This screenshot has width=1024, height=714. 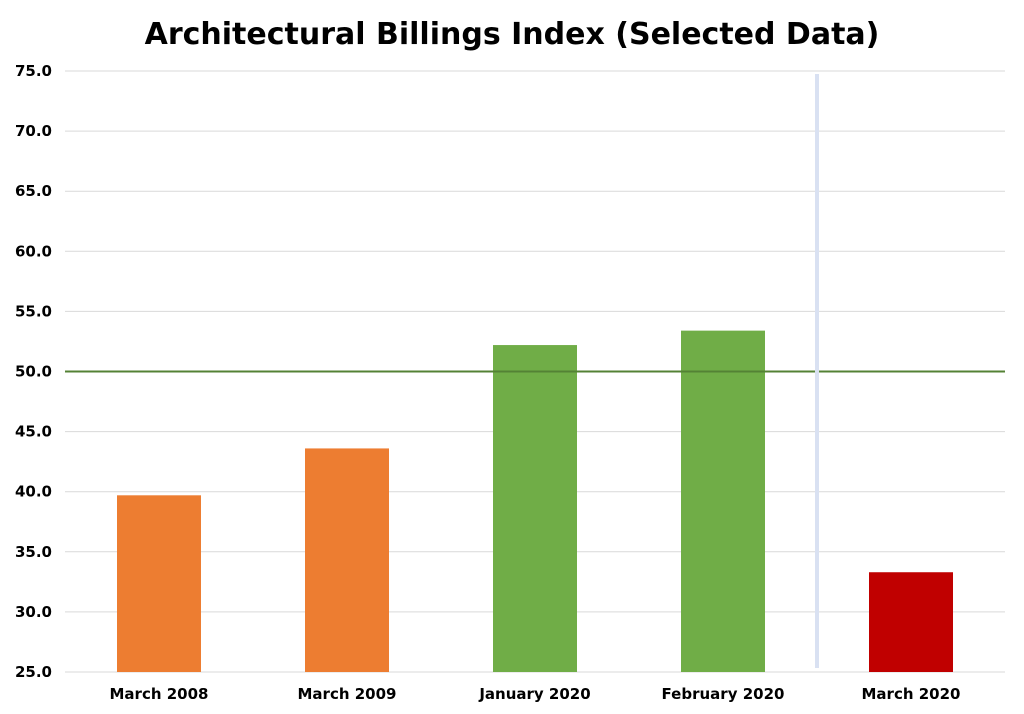 I want to click on x-tick-label: February 2020, so click(x=723, y=694).